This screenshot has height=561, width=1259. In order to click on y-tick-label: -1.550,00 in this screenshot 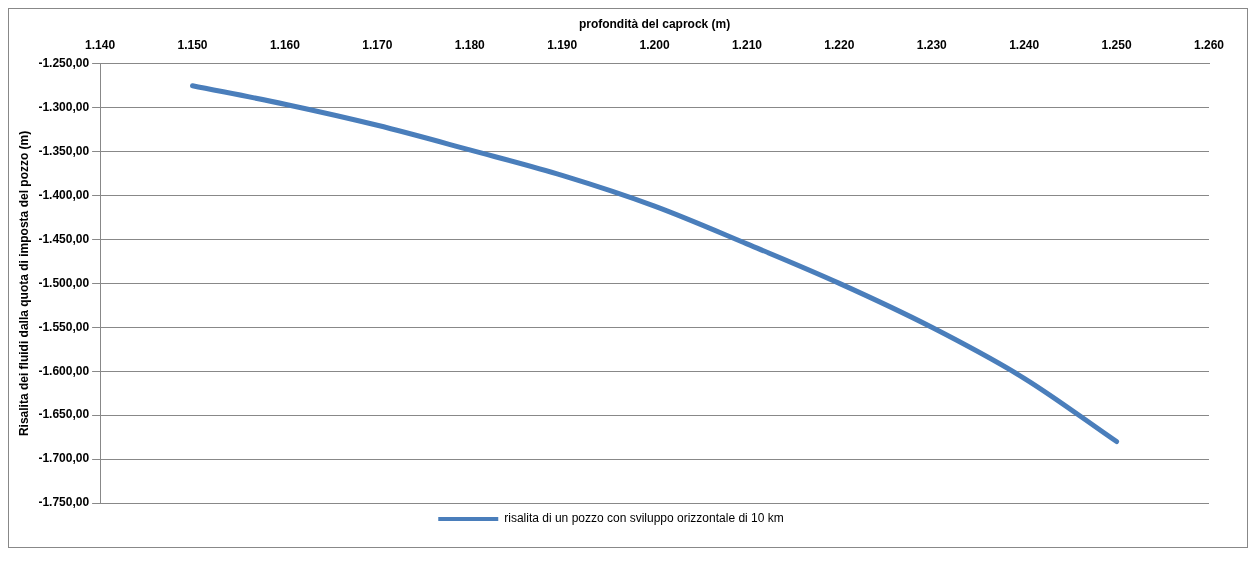, I will do `click(64, 326)`.